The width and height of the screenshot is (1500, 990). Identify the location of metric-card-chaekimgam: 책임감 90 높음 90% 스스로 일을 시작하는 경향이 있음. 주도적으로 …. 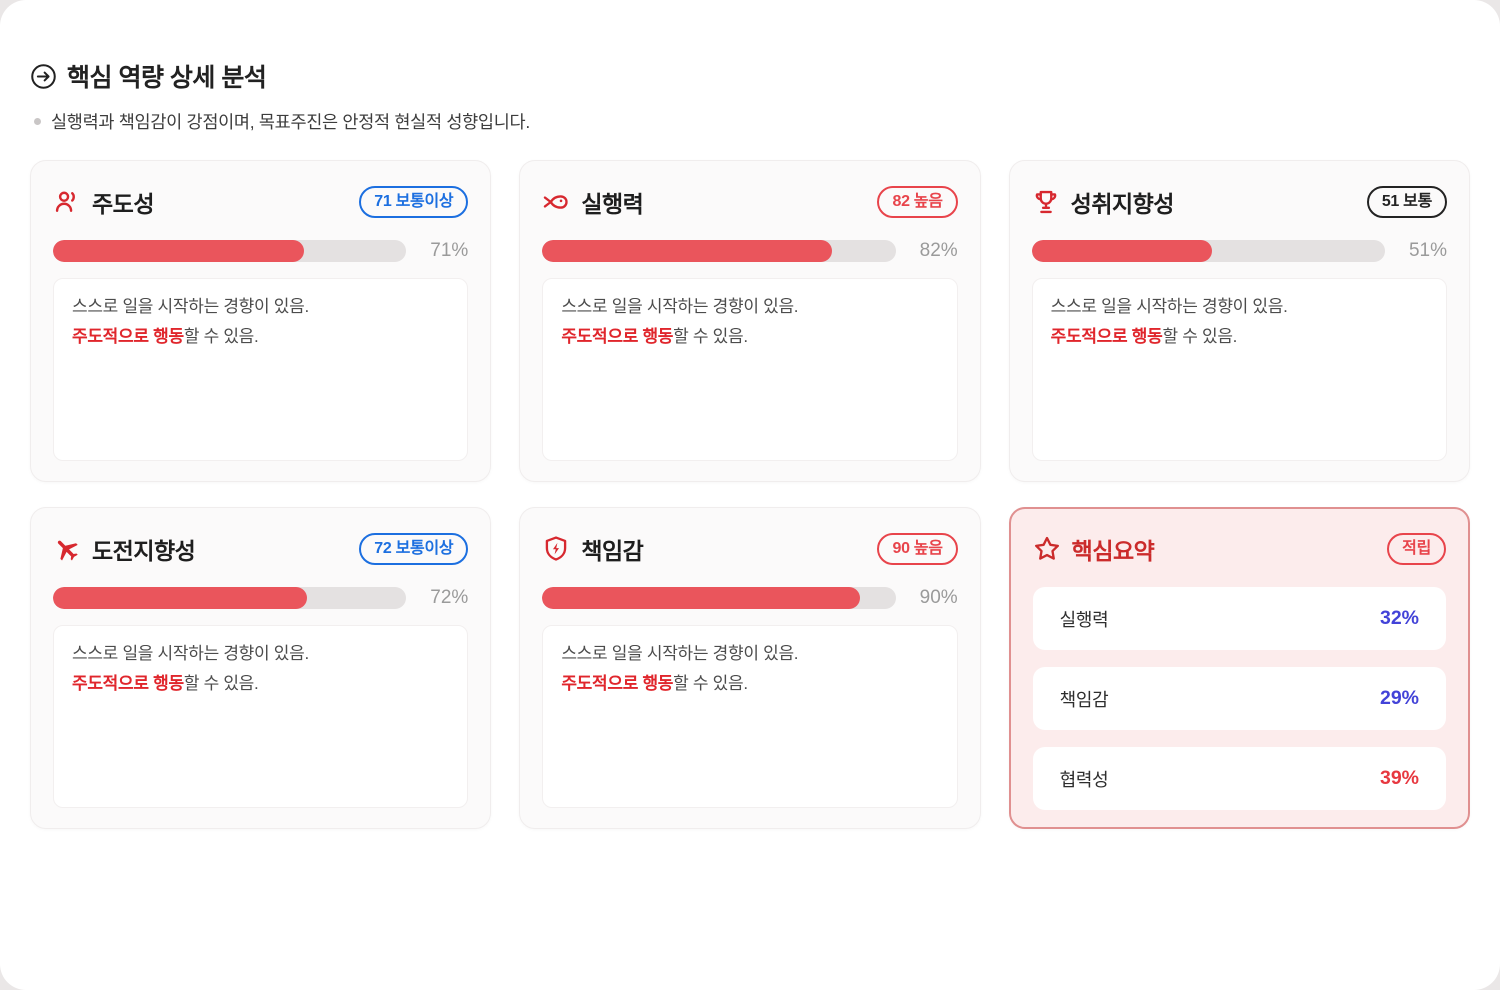
(750, 668).